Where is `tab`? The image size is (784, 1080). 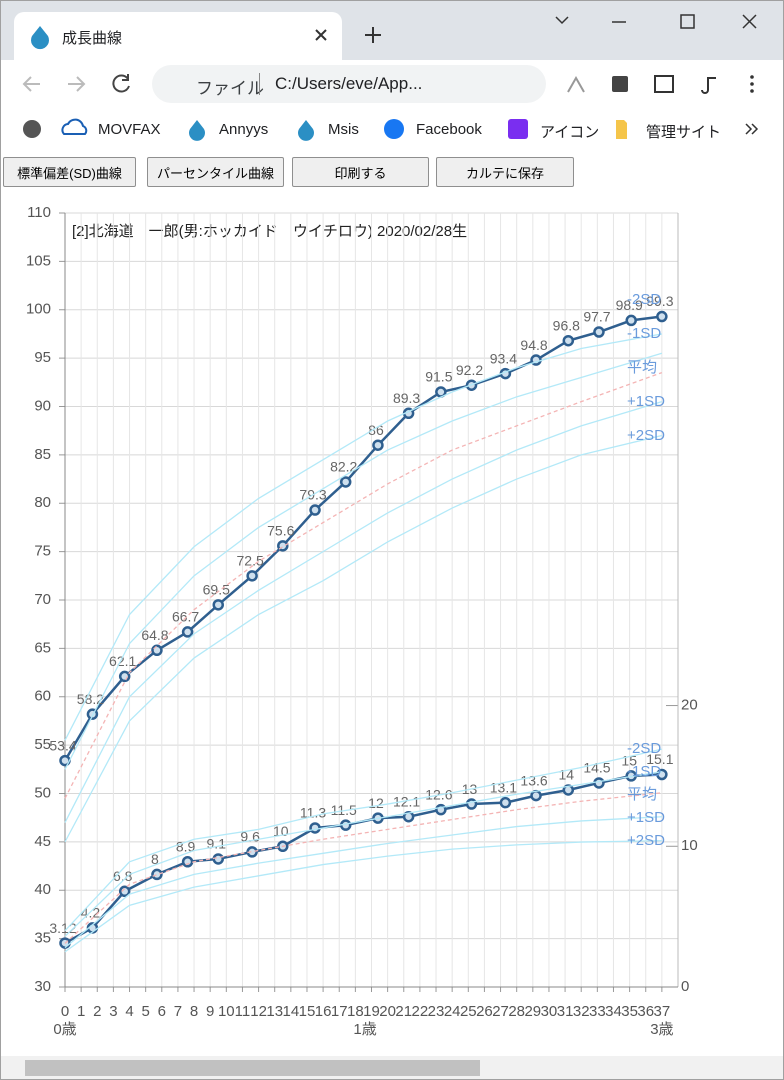
tab is located at coordinates (178, 36).